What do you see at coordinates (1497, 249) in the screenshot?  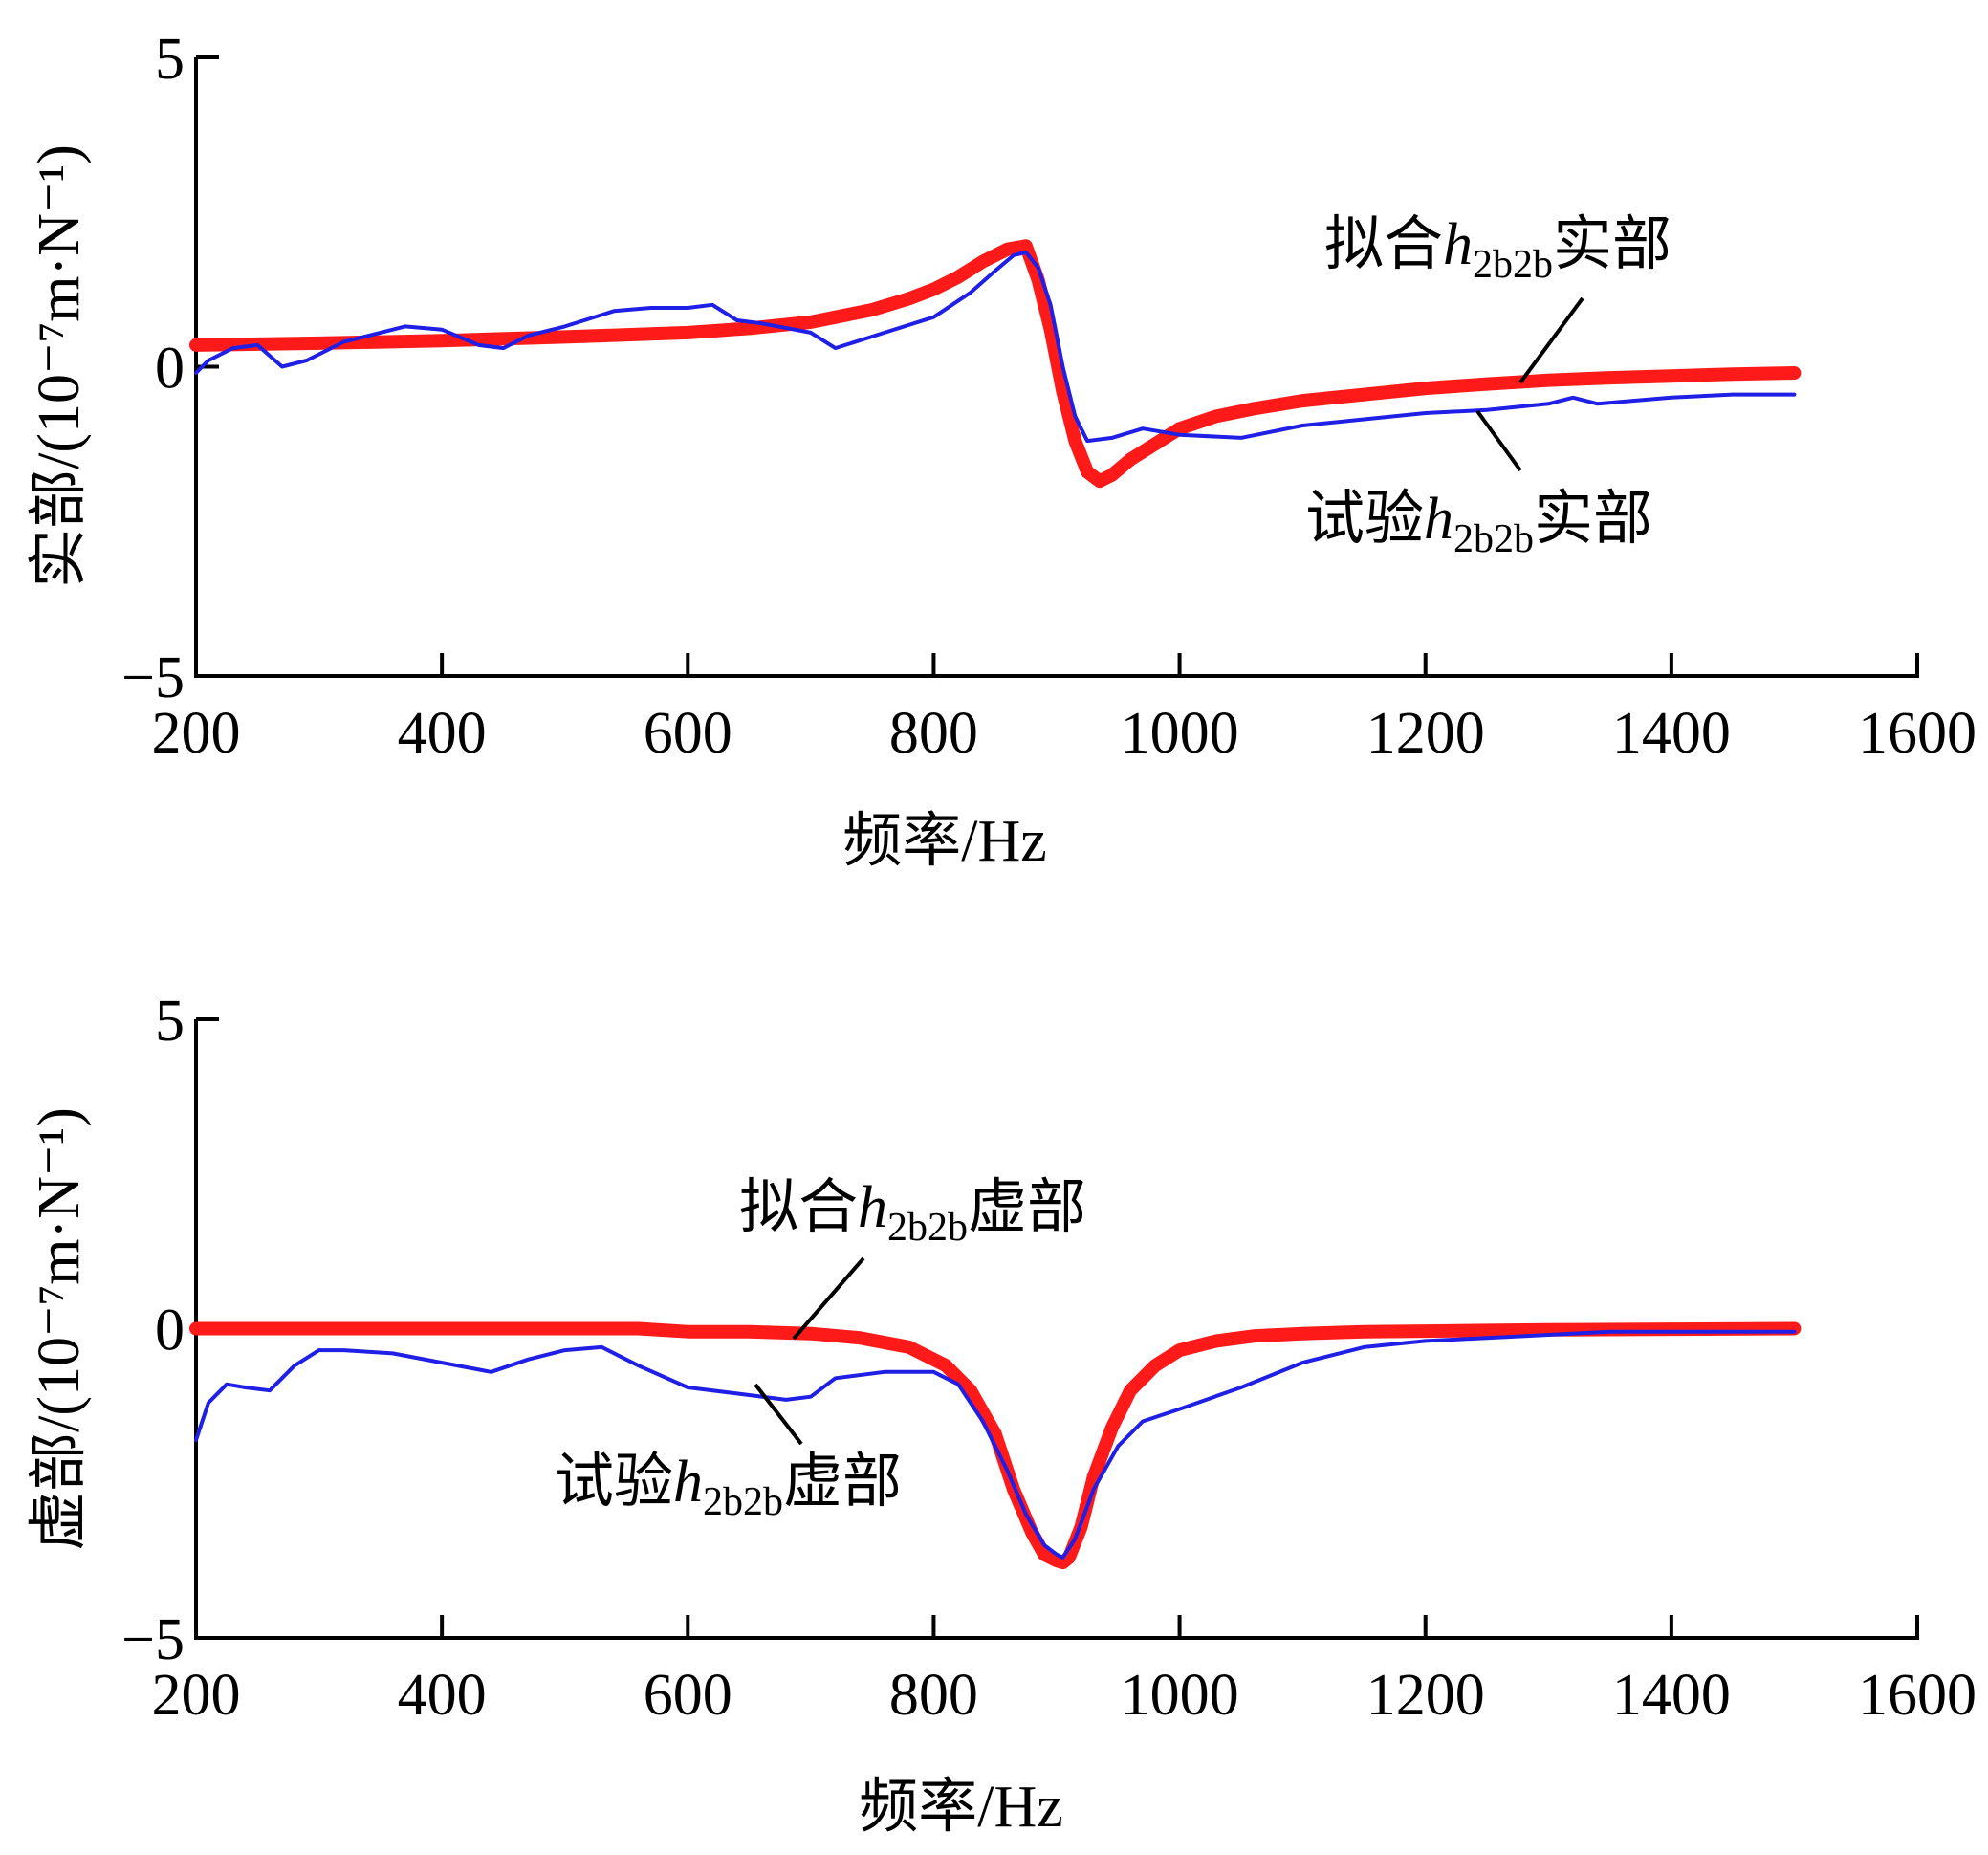 I see `annotation-fit: 拟合h2b2b实部` at bounding box center [1497, 249].